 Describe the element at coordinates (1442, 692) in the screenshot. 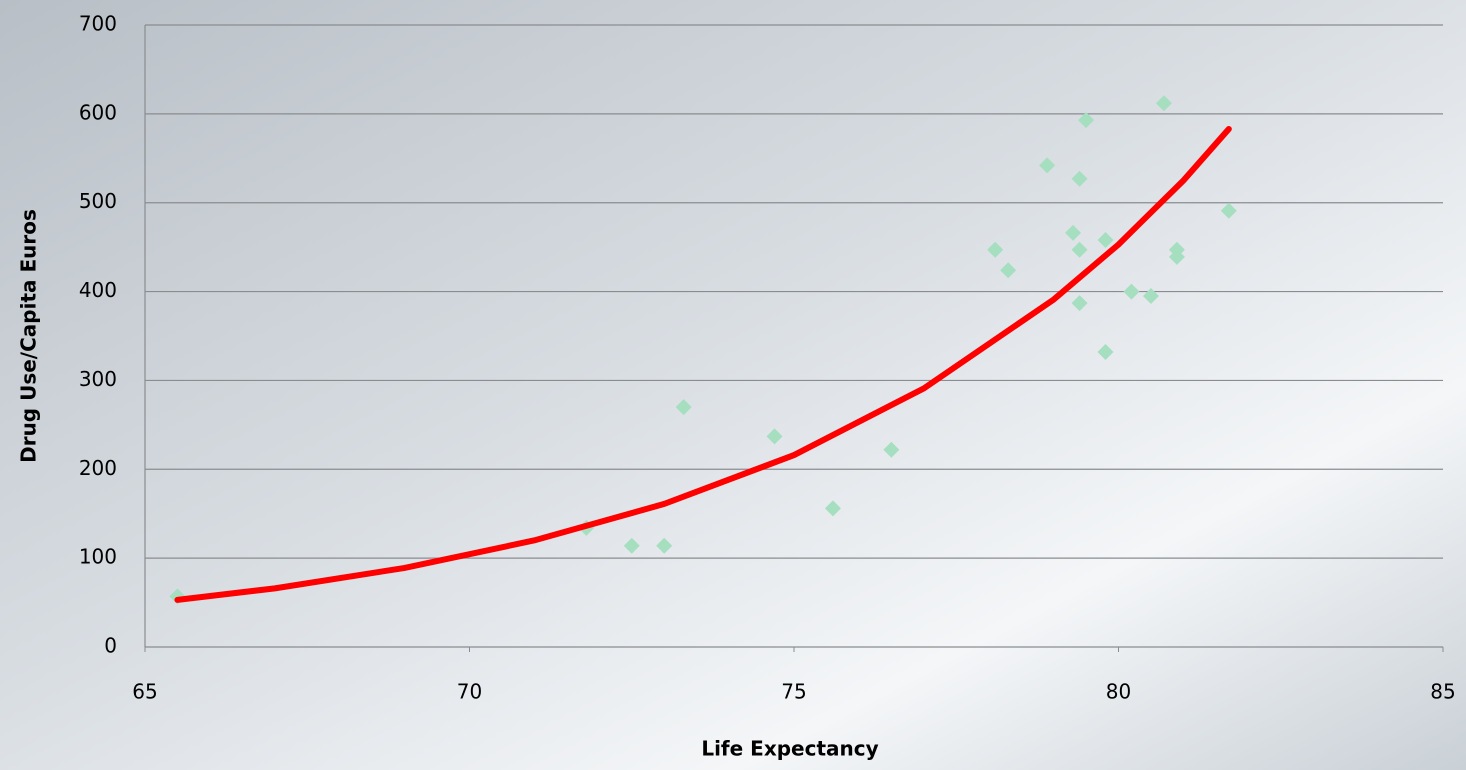

I see `x-tick-label: 85` at that location.